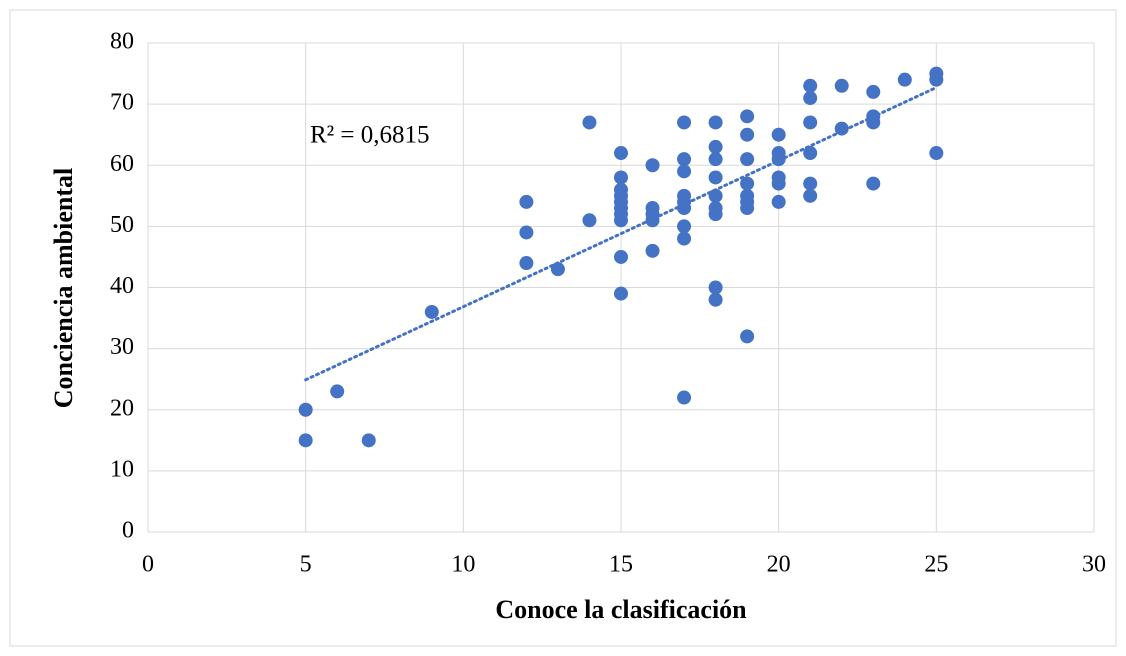 The width and height of the screenshot is (1126, 656). What do you see at coordinates (122, 408) in the screenshot?
I see `y-tick-label: 20` at bounding box center [122, 408].